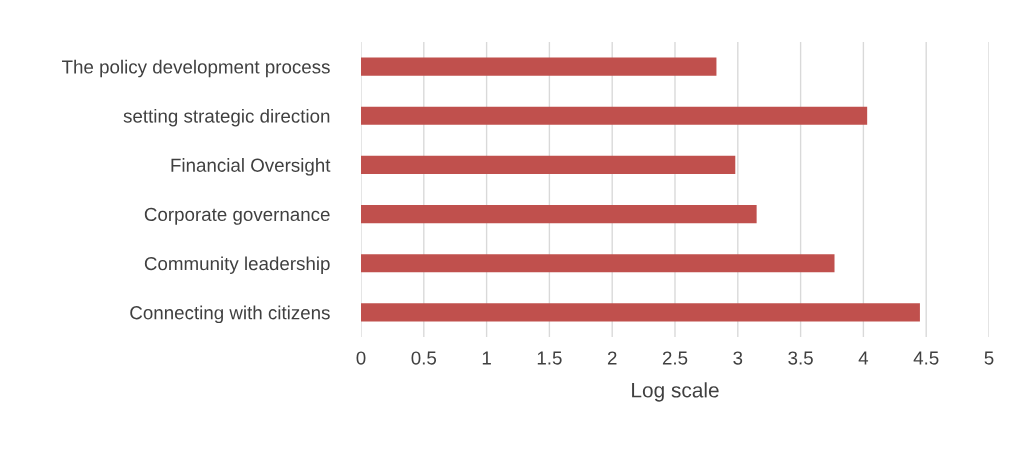  What do you see at coordinates (361, 358) in the screenshot?
I see `x-tick-label: 0` at bounding box center [361, 358].